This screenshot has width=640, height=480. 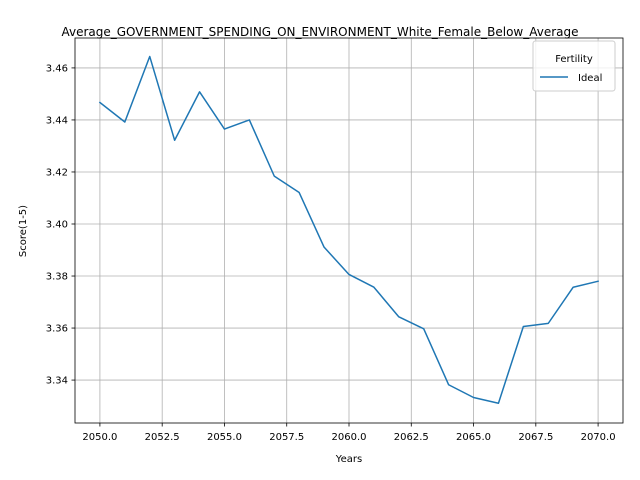 What do you see at coordinates (162, 437) in the screenshot?
I see `x-tick-label: 2052.5` at bounding box center [162, 437].